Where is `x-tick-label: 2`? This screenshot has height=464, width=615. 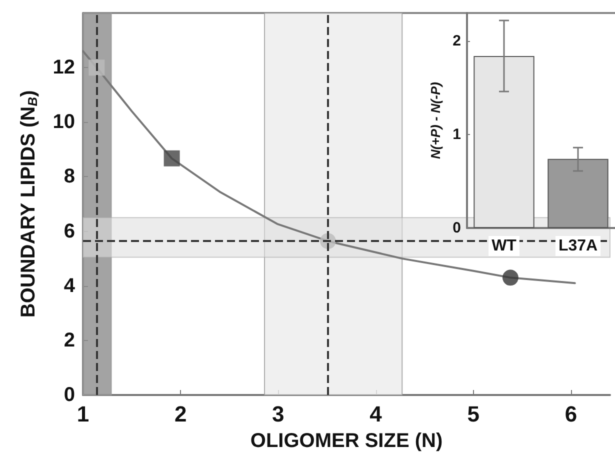 x-tick-label: 2 is located at coordinates (180, 414).